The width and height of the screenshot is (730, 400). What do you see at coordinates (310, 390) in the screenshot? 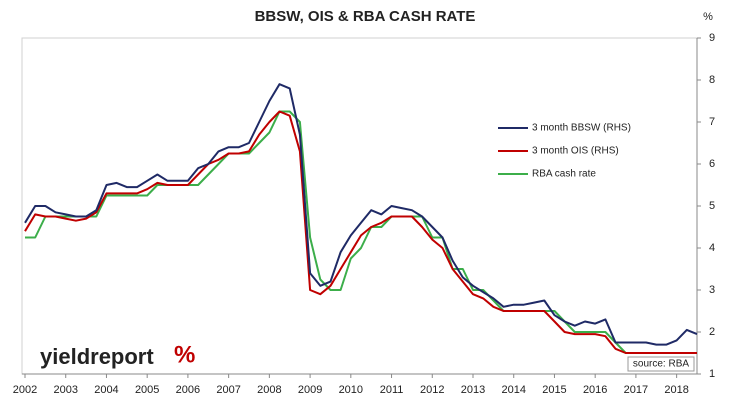
I see `x-tick-label: 2009` at bounding box center [310, 390].